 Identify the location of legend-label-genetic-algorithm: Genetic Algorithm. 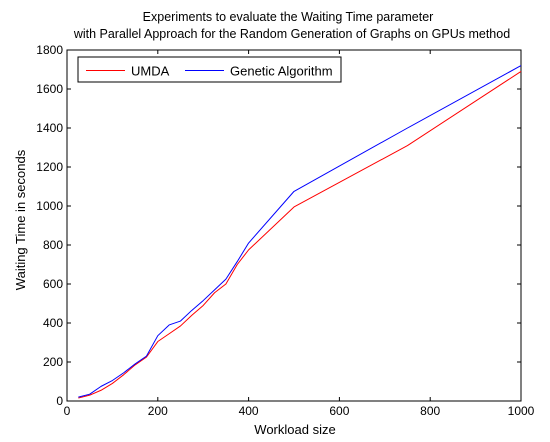
(281, 71).